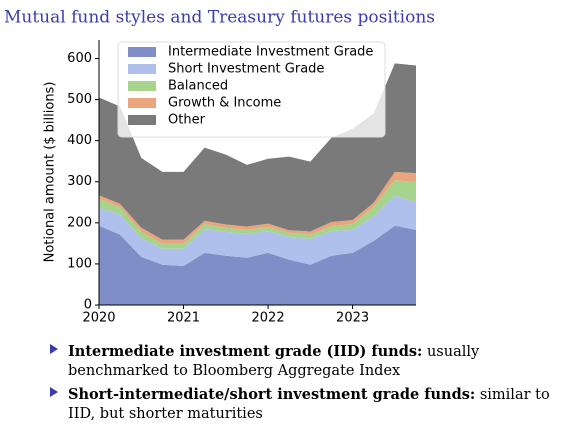 This screenshot has height=424, width=584. I want to click on x-tick-label: 2022, so click(268, 318).